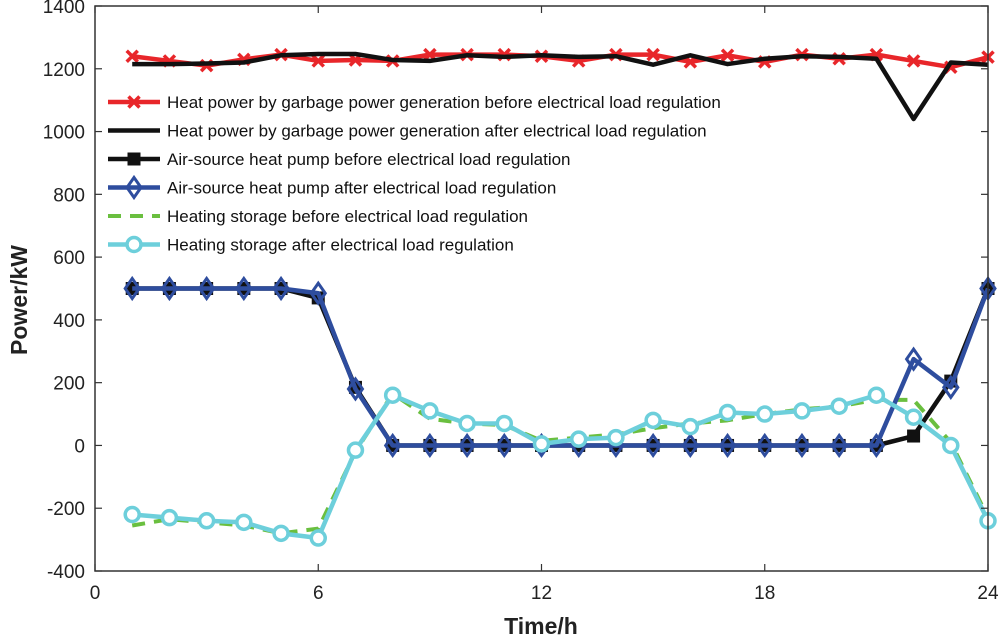 The width and height of the screenshot is (1000, 638). What do you see at coordinates (19, 300) in the screenshot?
I see `y-axis-title: Power/kW` at bounding box center [19, 300].